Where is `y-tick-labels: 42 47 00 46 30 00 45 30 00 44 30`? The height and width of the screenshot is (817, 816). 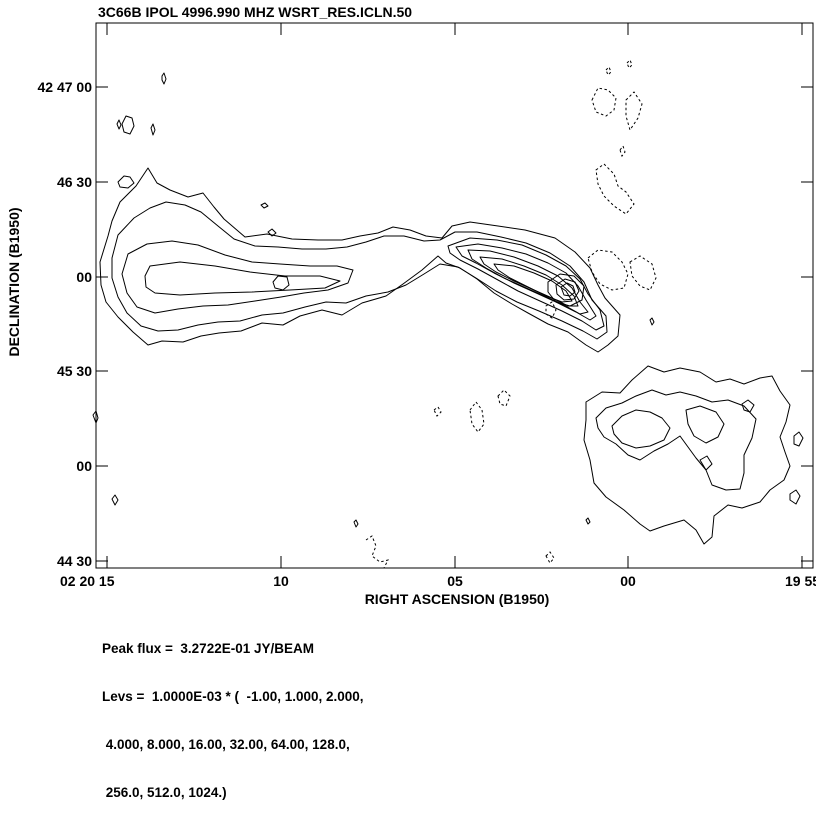 y-tick-labels: 42 47 00 46 30 00 45 30 00 44 30 is located at coordinates (65, 324).